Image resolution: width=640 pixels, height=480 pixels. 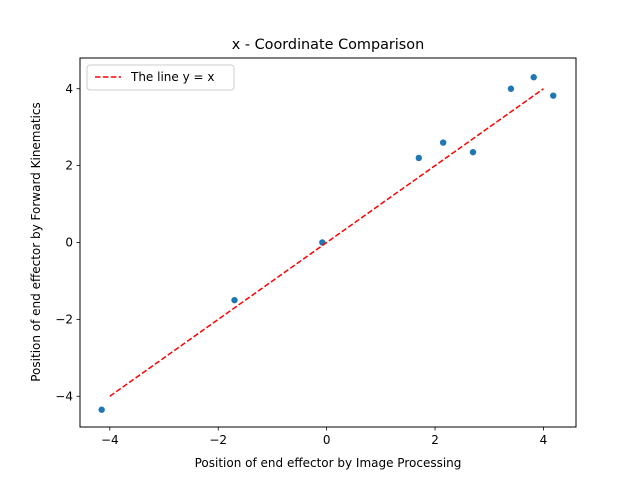 I want to click on y-tick-label: 2, so click(x=69, y=166).